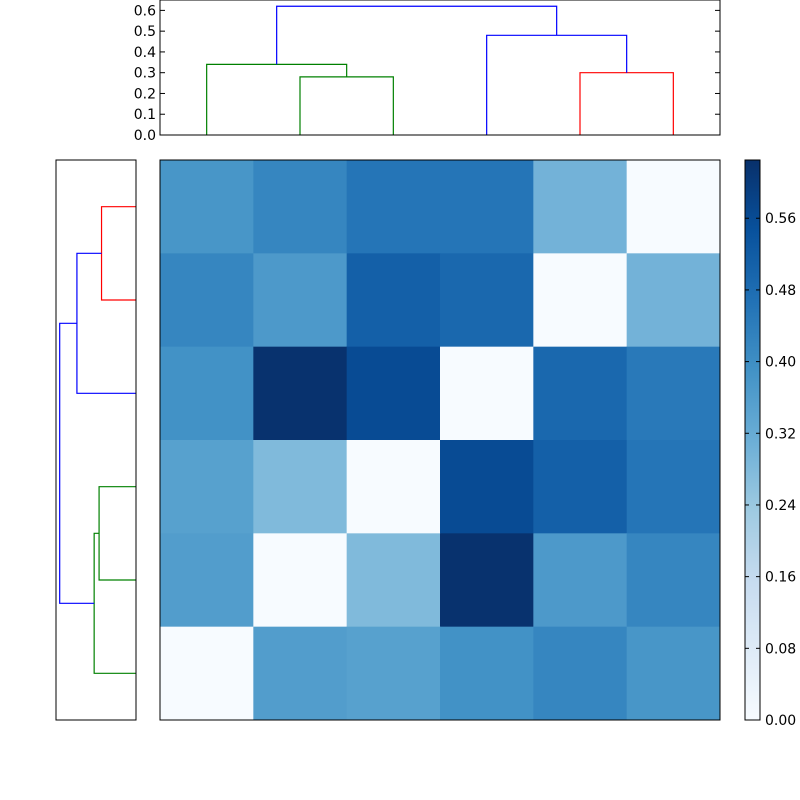  I want to click on colorbar-tick-label: 0.08, so click(780, 649).